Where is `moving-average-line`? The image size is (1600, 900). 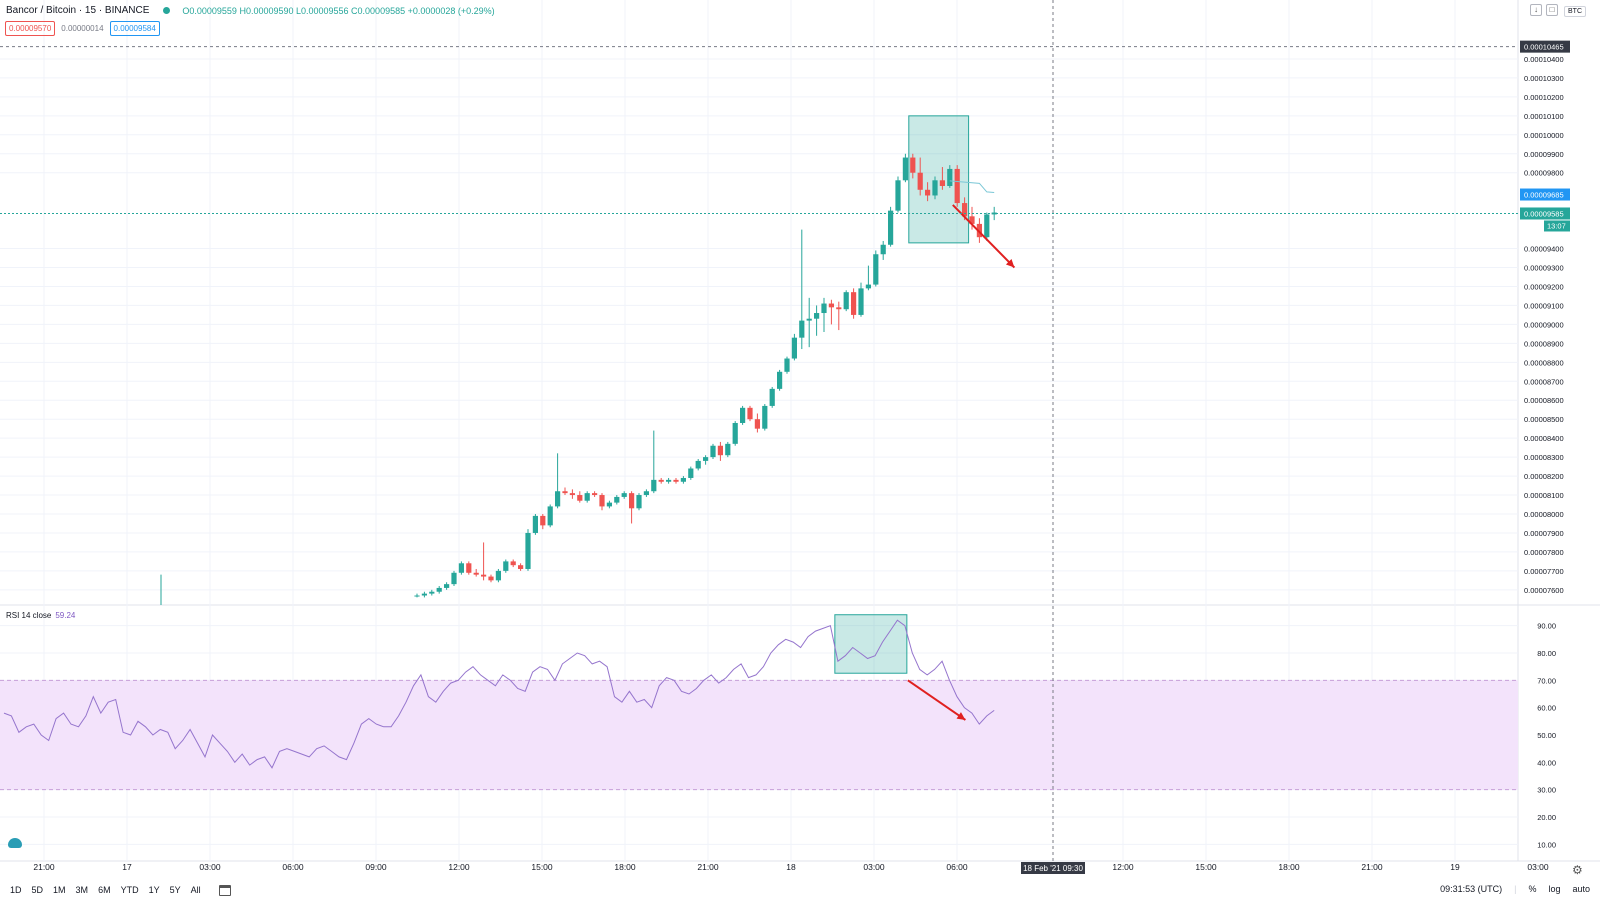 moving-average-line is located at coordinates (972, 187).